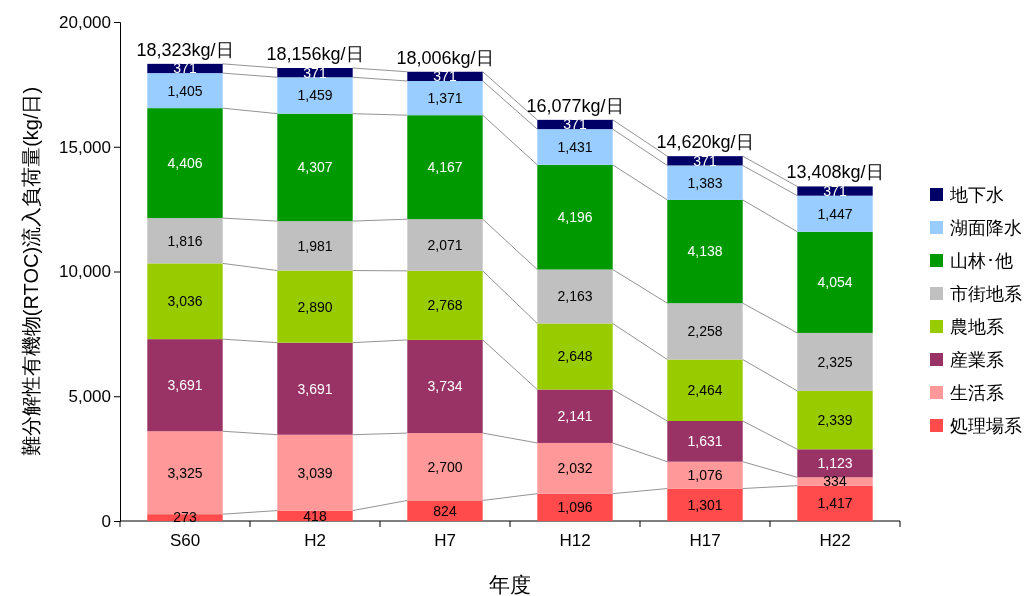 The width and height of the screenshot is (1036, 596). I want to click on data-label: 3,734, so click(445, 386).